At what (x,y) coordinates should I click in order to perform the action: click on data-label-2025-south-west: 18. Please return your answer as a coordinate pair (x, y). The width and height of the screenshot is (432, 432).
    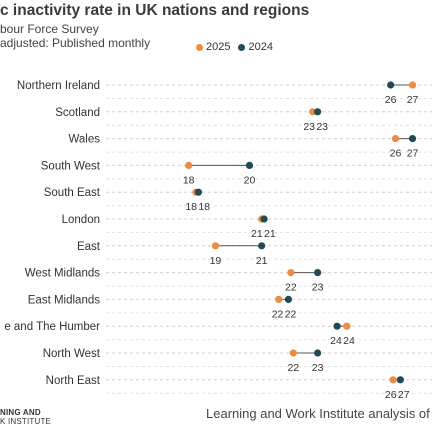
    Looking at the image, I should click on (189, 180).